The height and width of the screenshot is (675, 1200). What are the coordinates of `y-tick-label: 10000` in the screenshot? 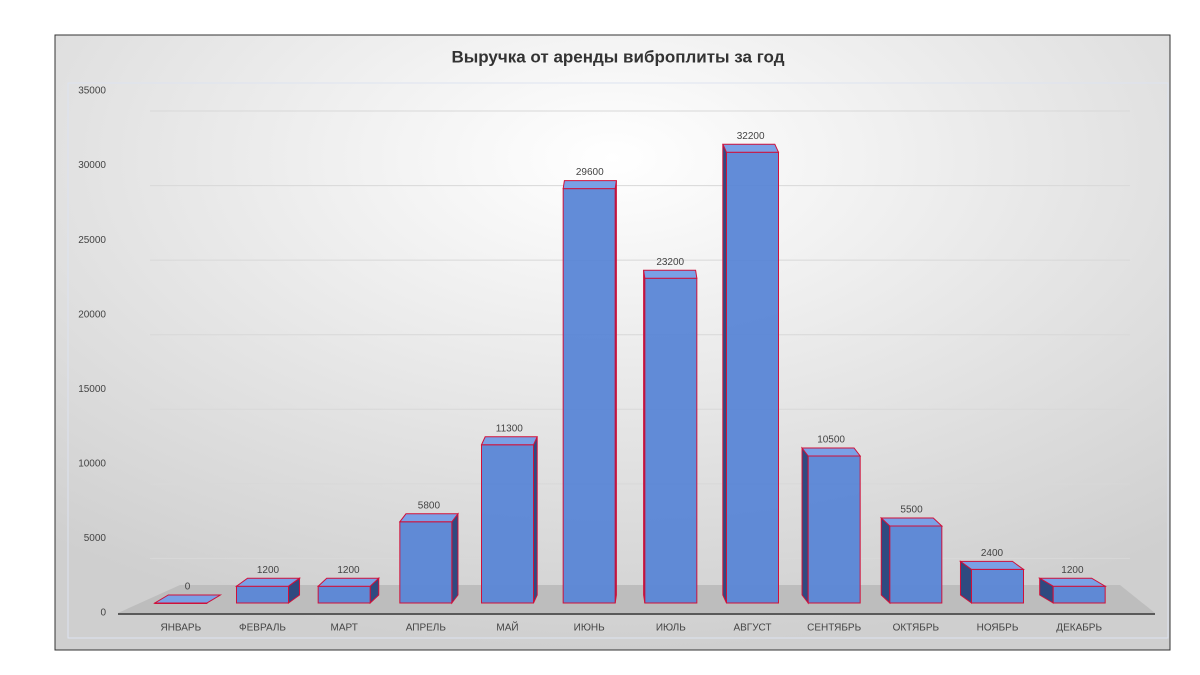 It's located at (92, 463).